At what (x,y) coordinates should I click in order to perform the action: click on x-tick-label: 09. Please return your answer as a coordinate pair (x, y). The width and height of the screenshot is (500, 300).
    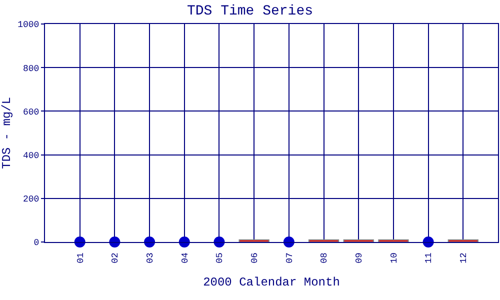
    Looking at the image, I should click on (359, 258).